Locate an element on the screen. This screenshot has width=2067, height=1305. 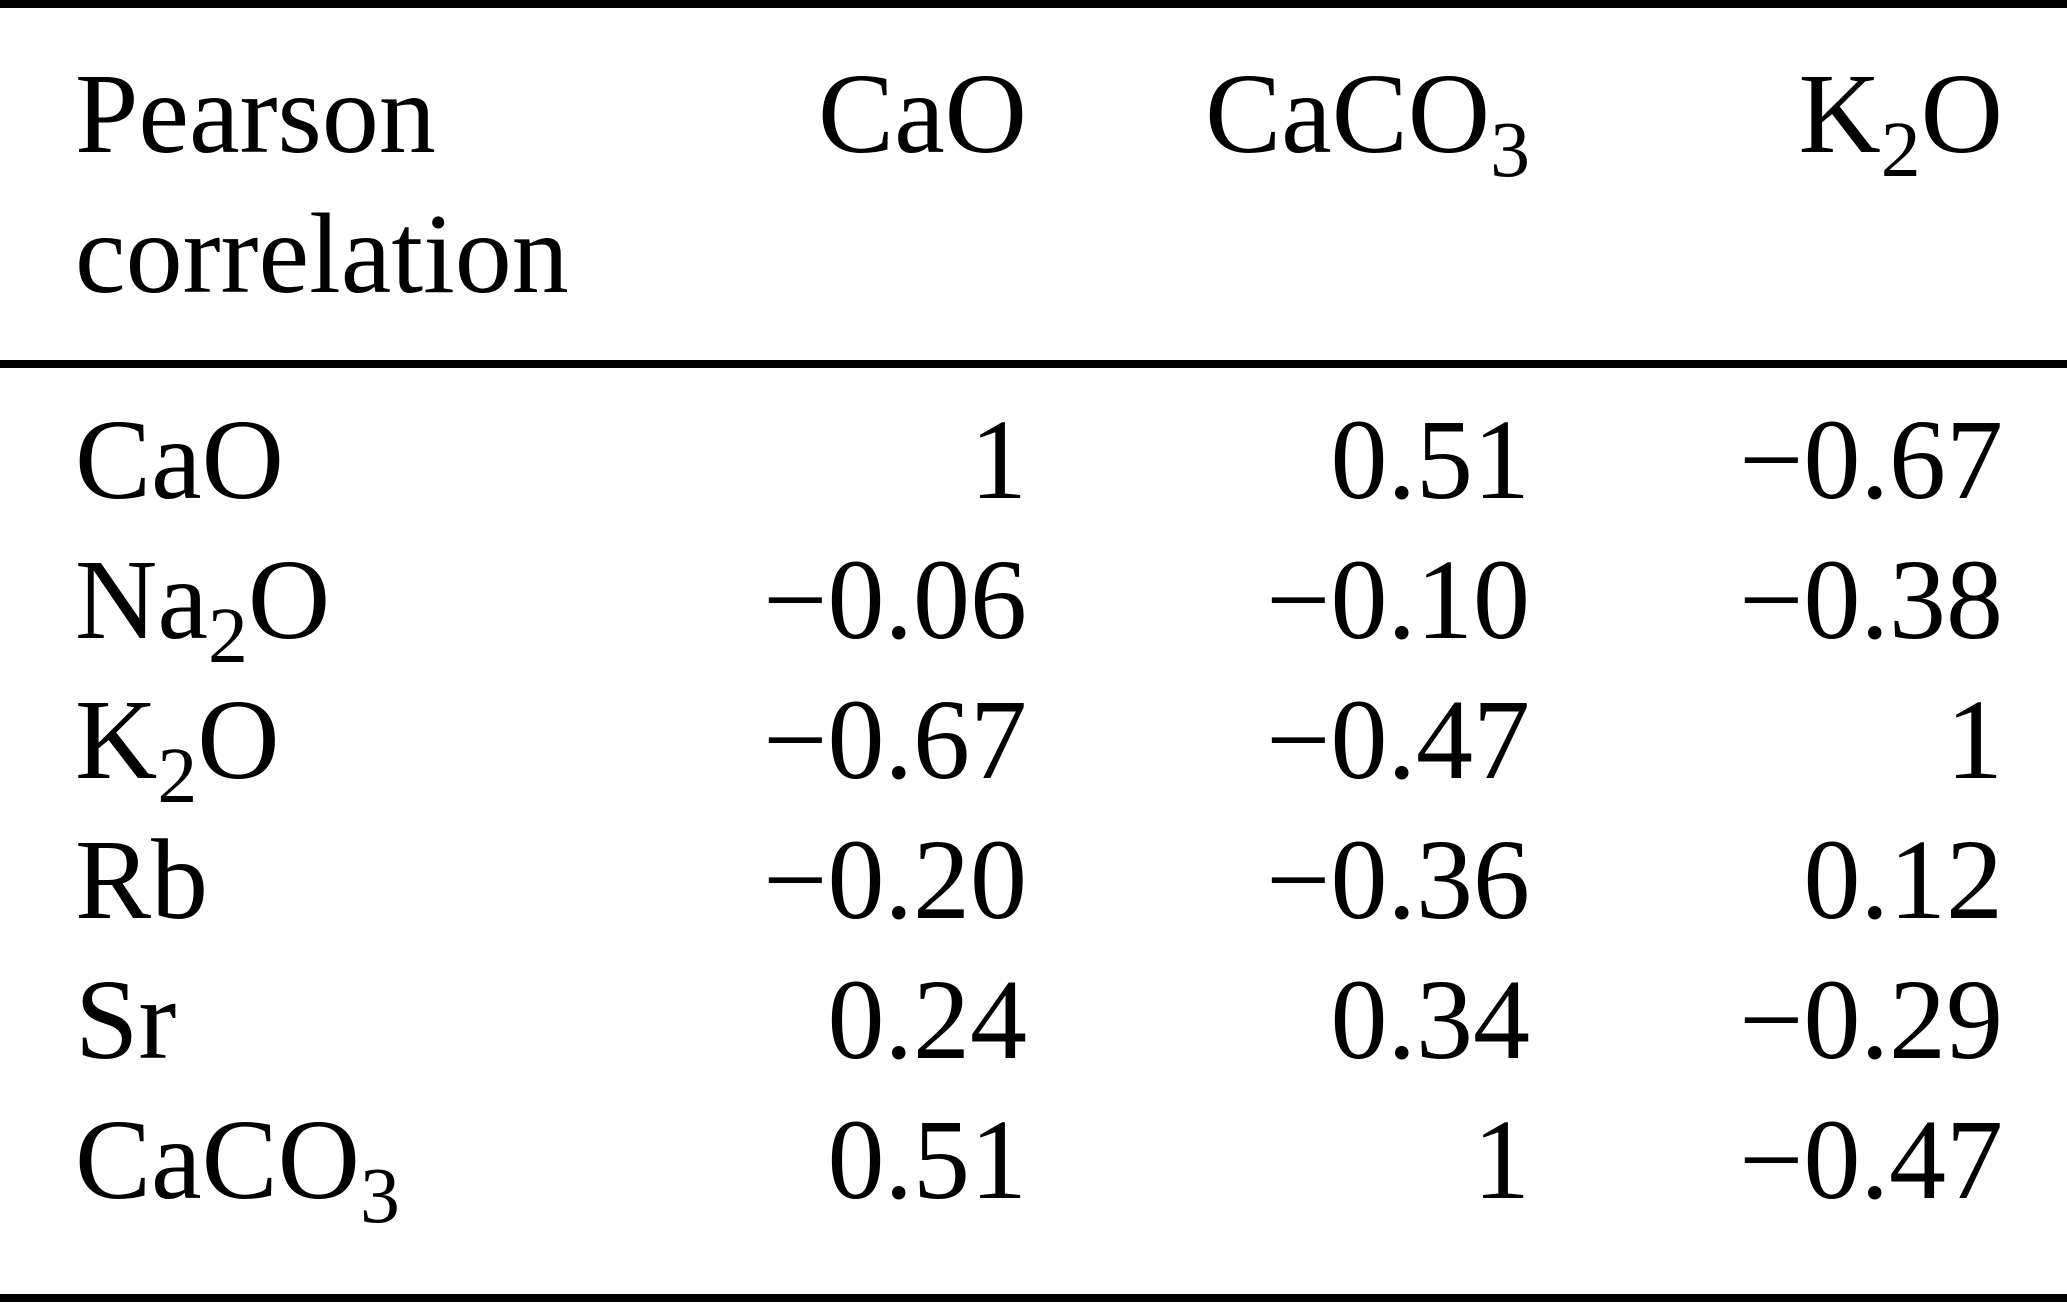
cell-Sr-K2O: −0.29 is located at coordinates (1871, 1019).